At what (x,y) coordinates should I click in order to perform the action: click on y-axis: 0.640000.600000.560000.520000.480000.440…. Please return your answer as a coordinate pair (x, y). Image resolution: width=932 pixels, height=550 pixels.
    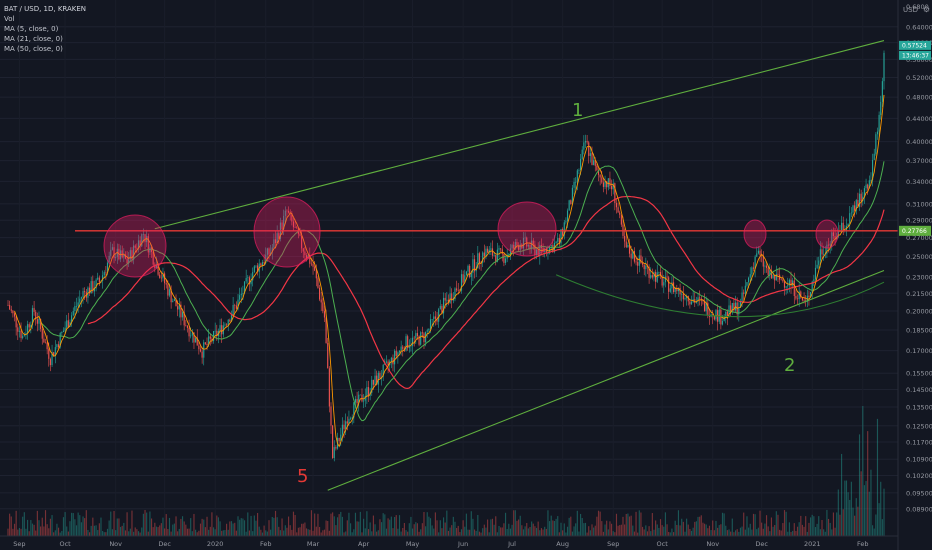
    Looking at the image, I should click on (914, 275).